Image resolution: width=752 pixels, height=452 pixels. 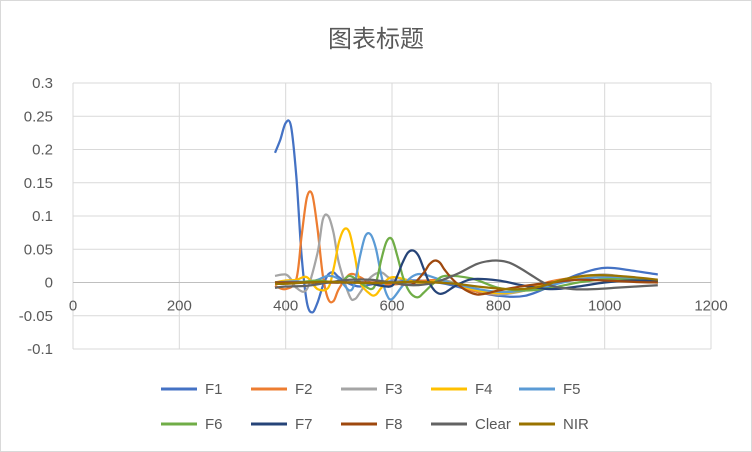 What do you see at coordinates (42, 150) in the screenshot?
I see `y-tick-label: 0.2` at bounding box center [42, 150].